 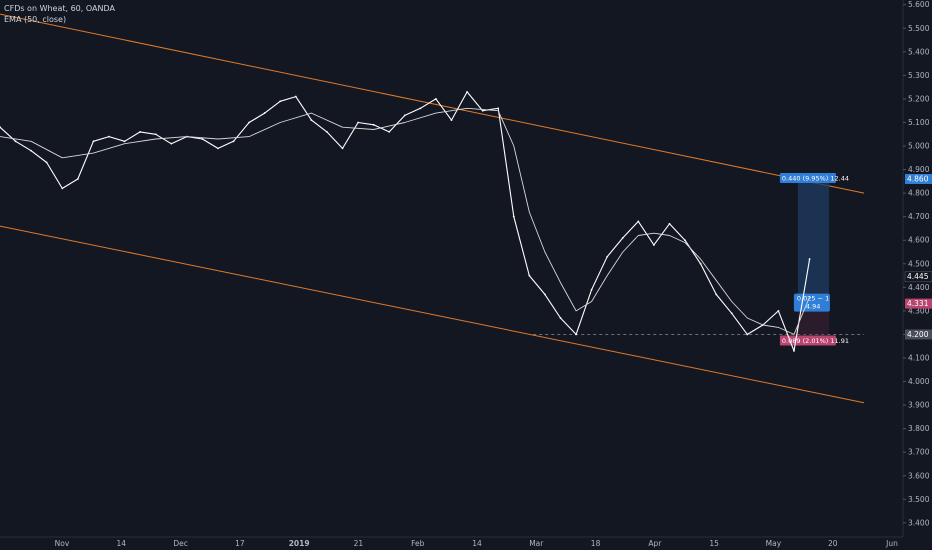 What do you see at coordinates (919, 522) in the screenshot?
I see `y-tick-label: 3.400` at bounding box center [919, 522].